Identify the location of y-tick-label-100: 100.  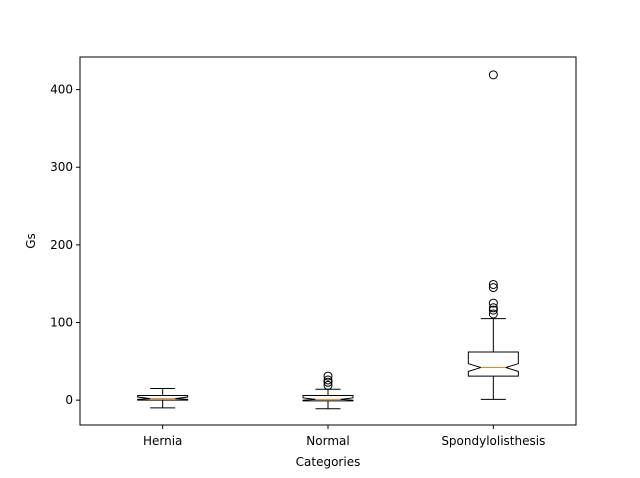
(61, 323).